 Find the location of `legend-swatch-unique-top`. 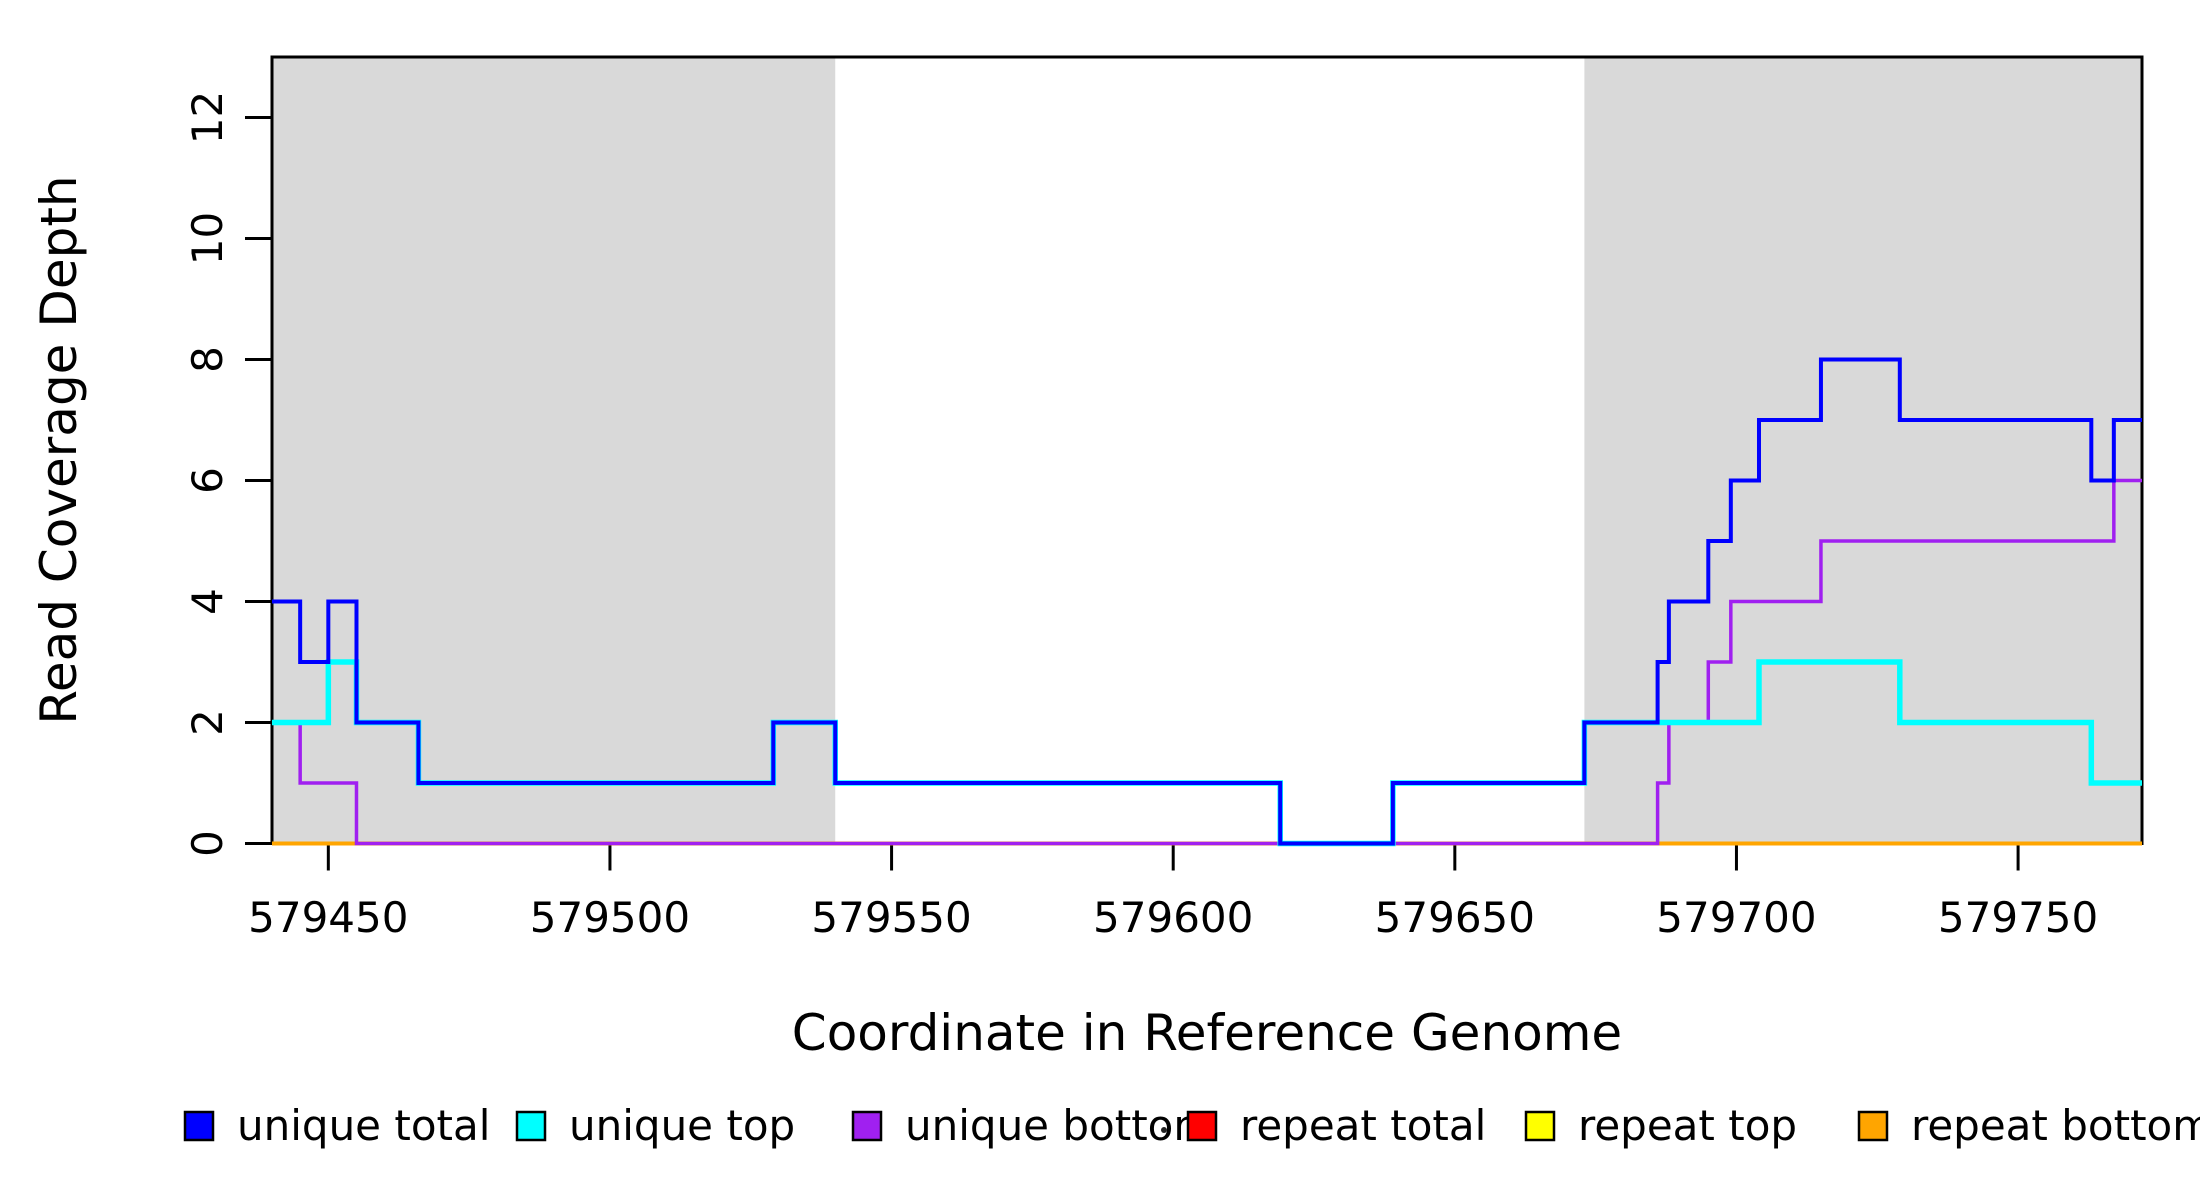

legend-swatch-unique-top is located at coordinates (531, 1126).